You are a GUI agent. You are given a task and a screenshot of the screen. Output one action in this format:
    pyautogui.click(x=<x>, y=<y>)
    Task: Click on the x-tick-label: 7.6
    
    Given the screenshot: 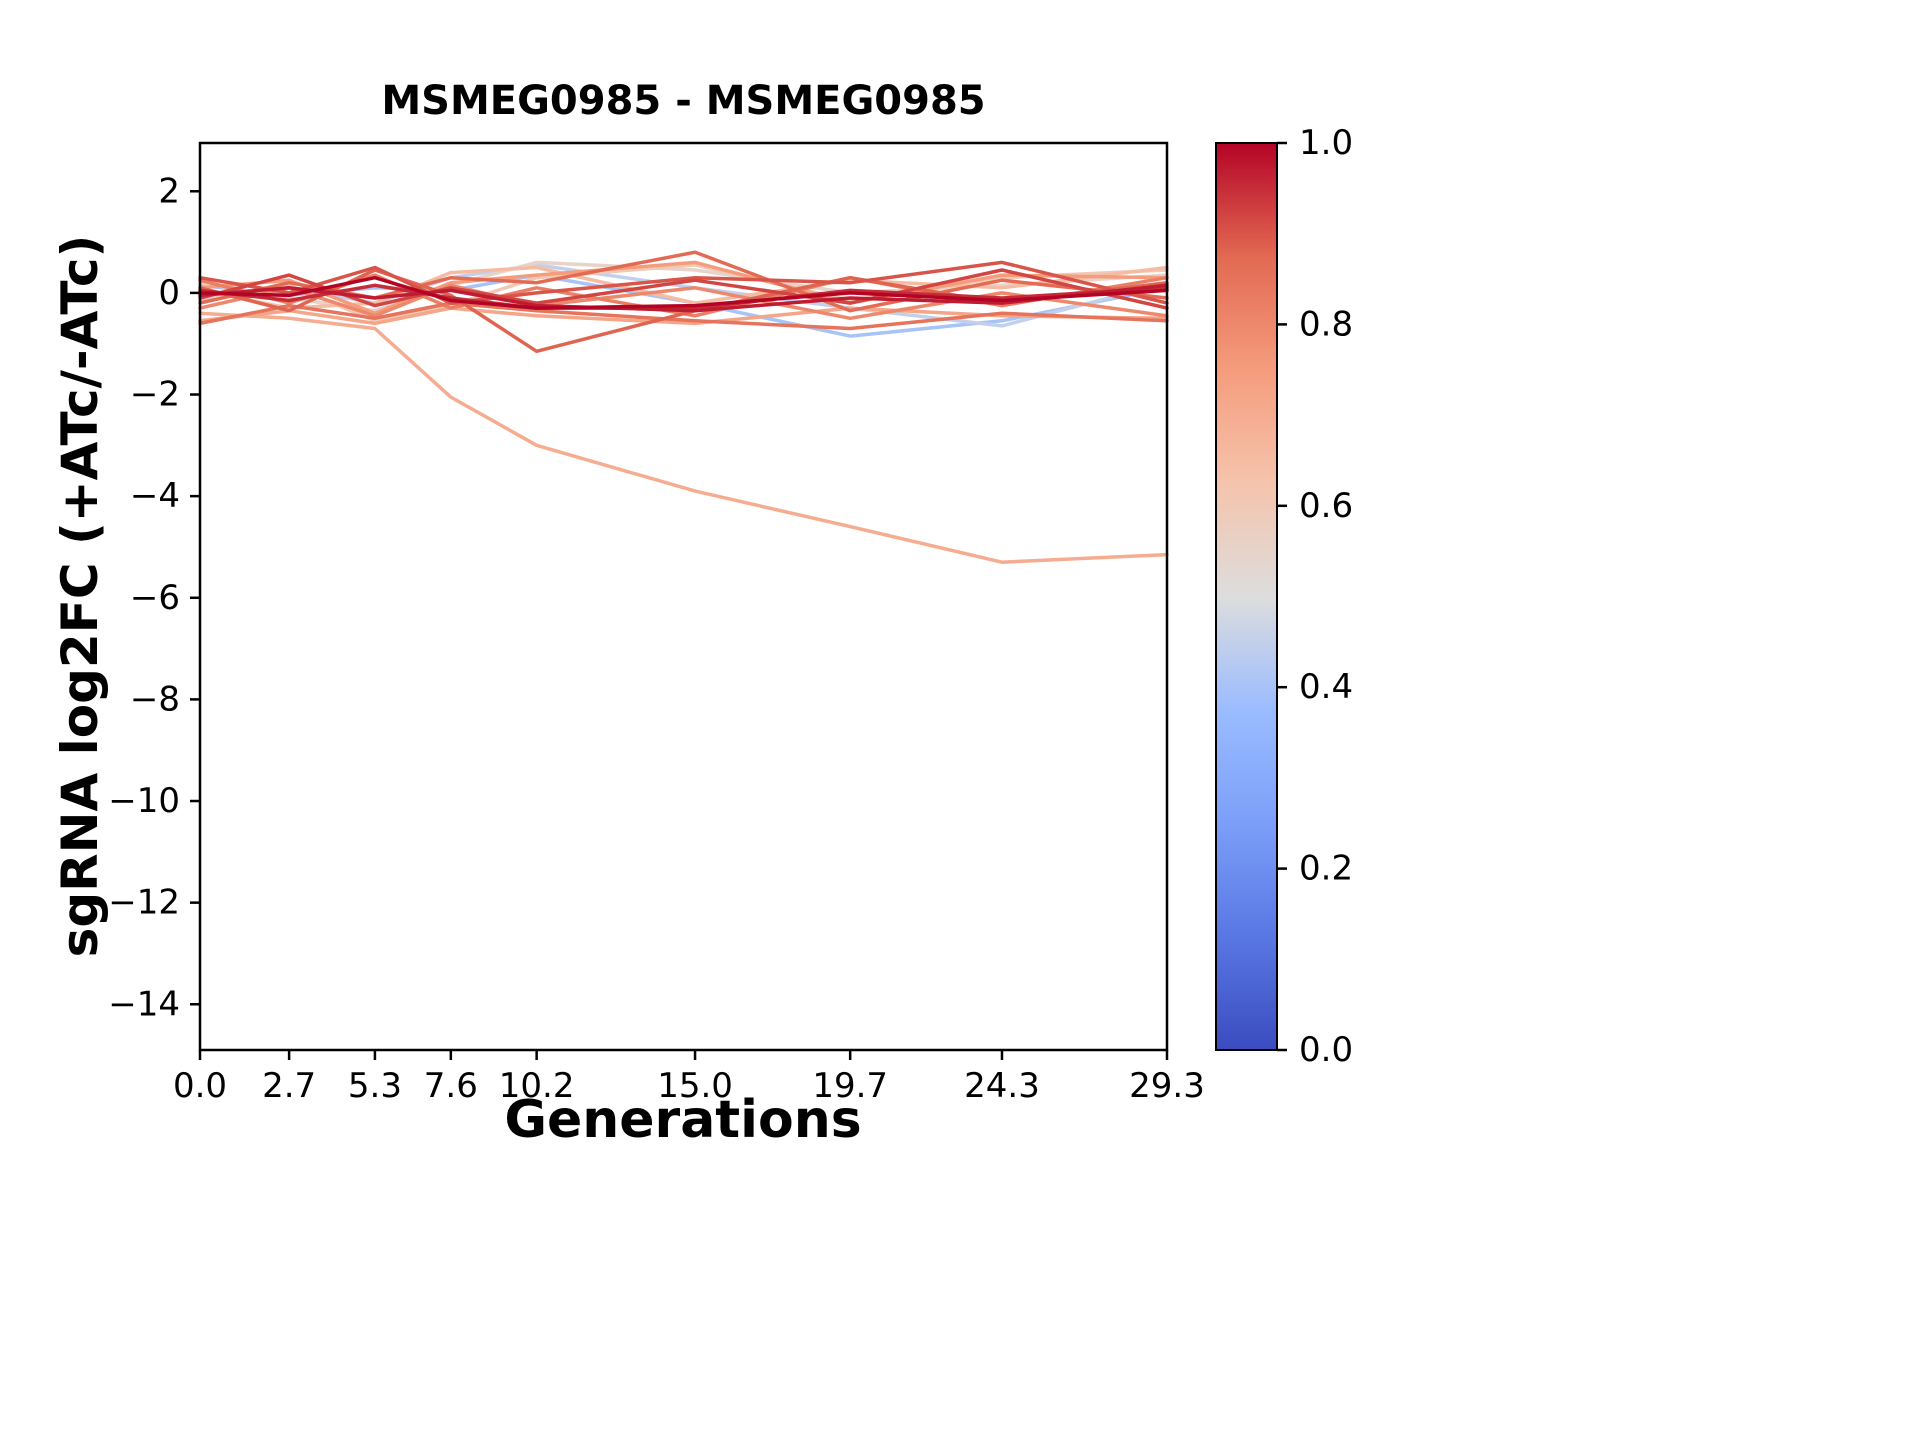 What is the action you would take?
    pyautogui.click(x=451, y=1086)
    